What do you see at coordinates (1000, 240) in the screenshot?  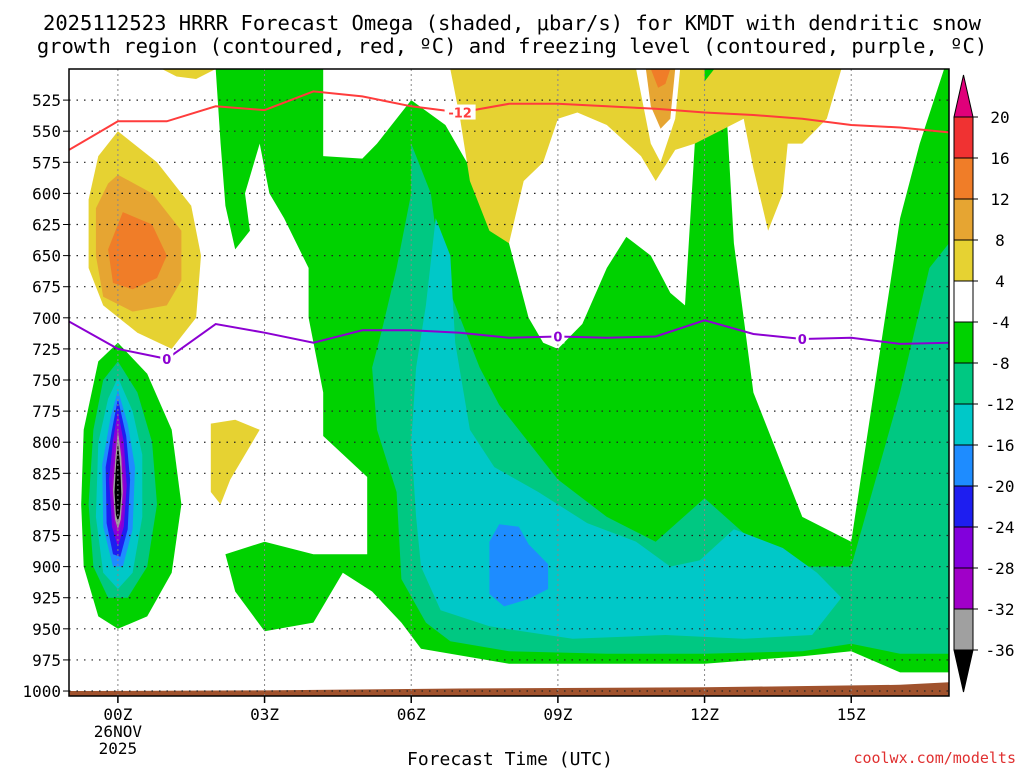 I see `colorbar-label-3: 8` at bounding box center [1000, 240].